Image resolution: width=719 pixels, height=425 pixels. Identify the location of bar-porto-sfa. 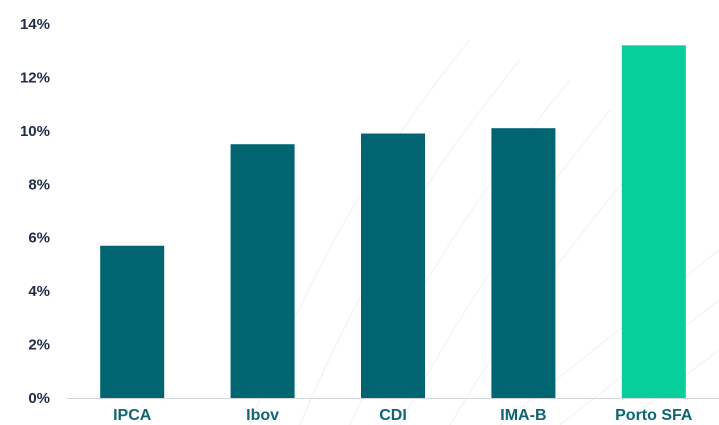
(653, 221).